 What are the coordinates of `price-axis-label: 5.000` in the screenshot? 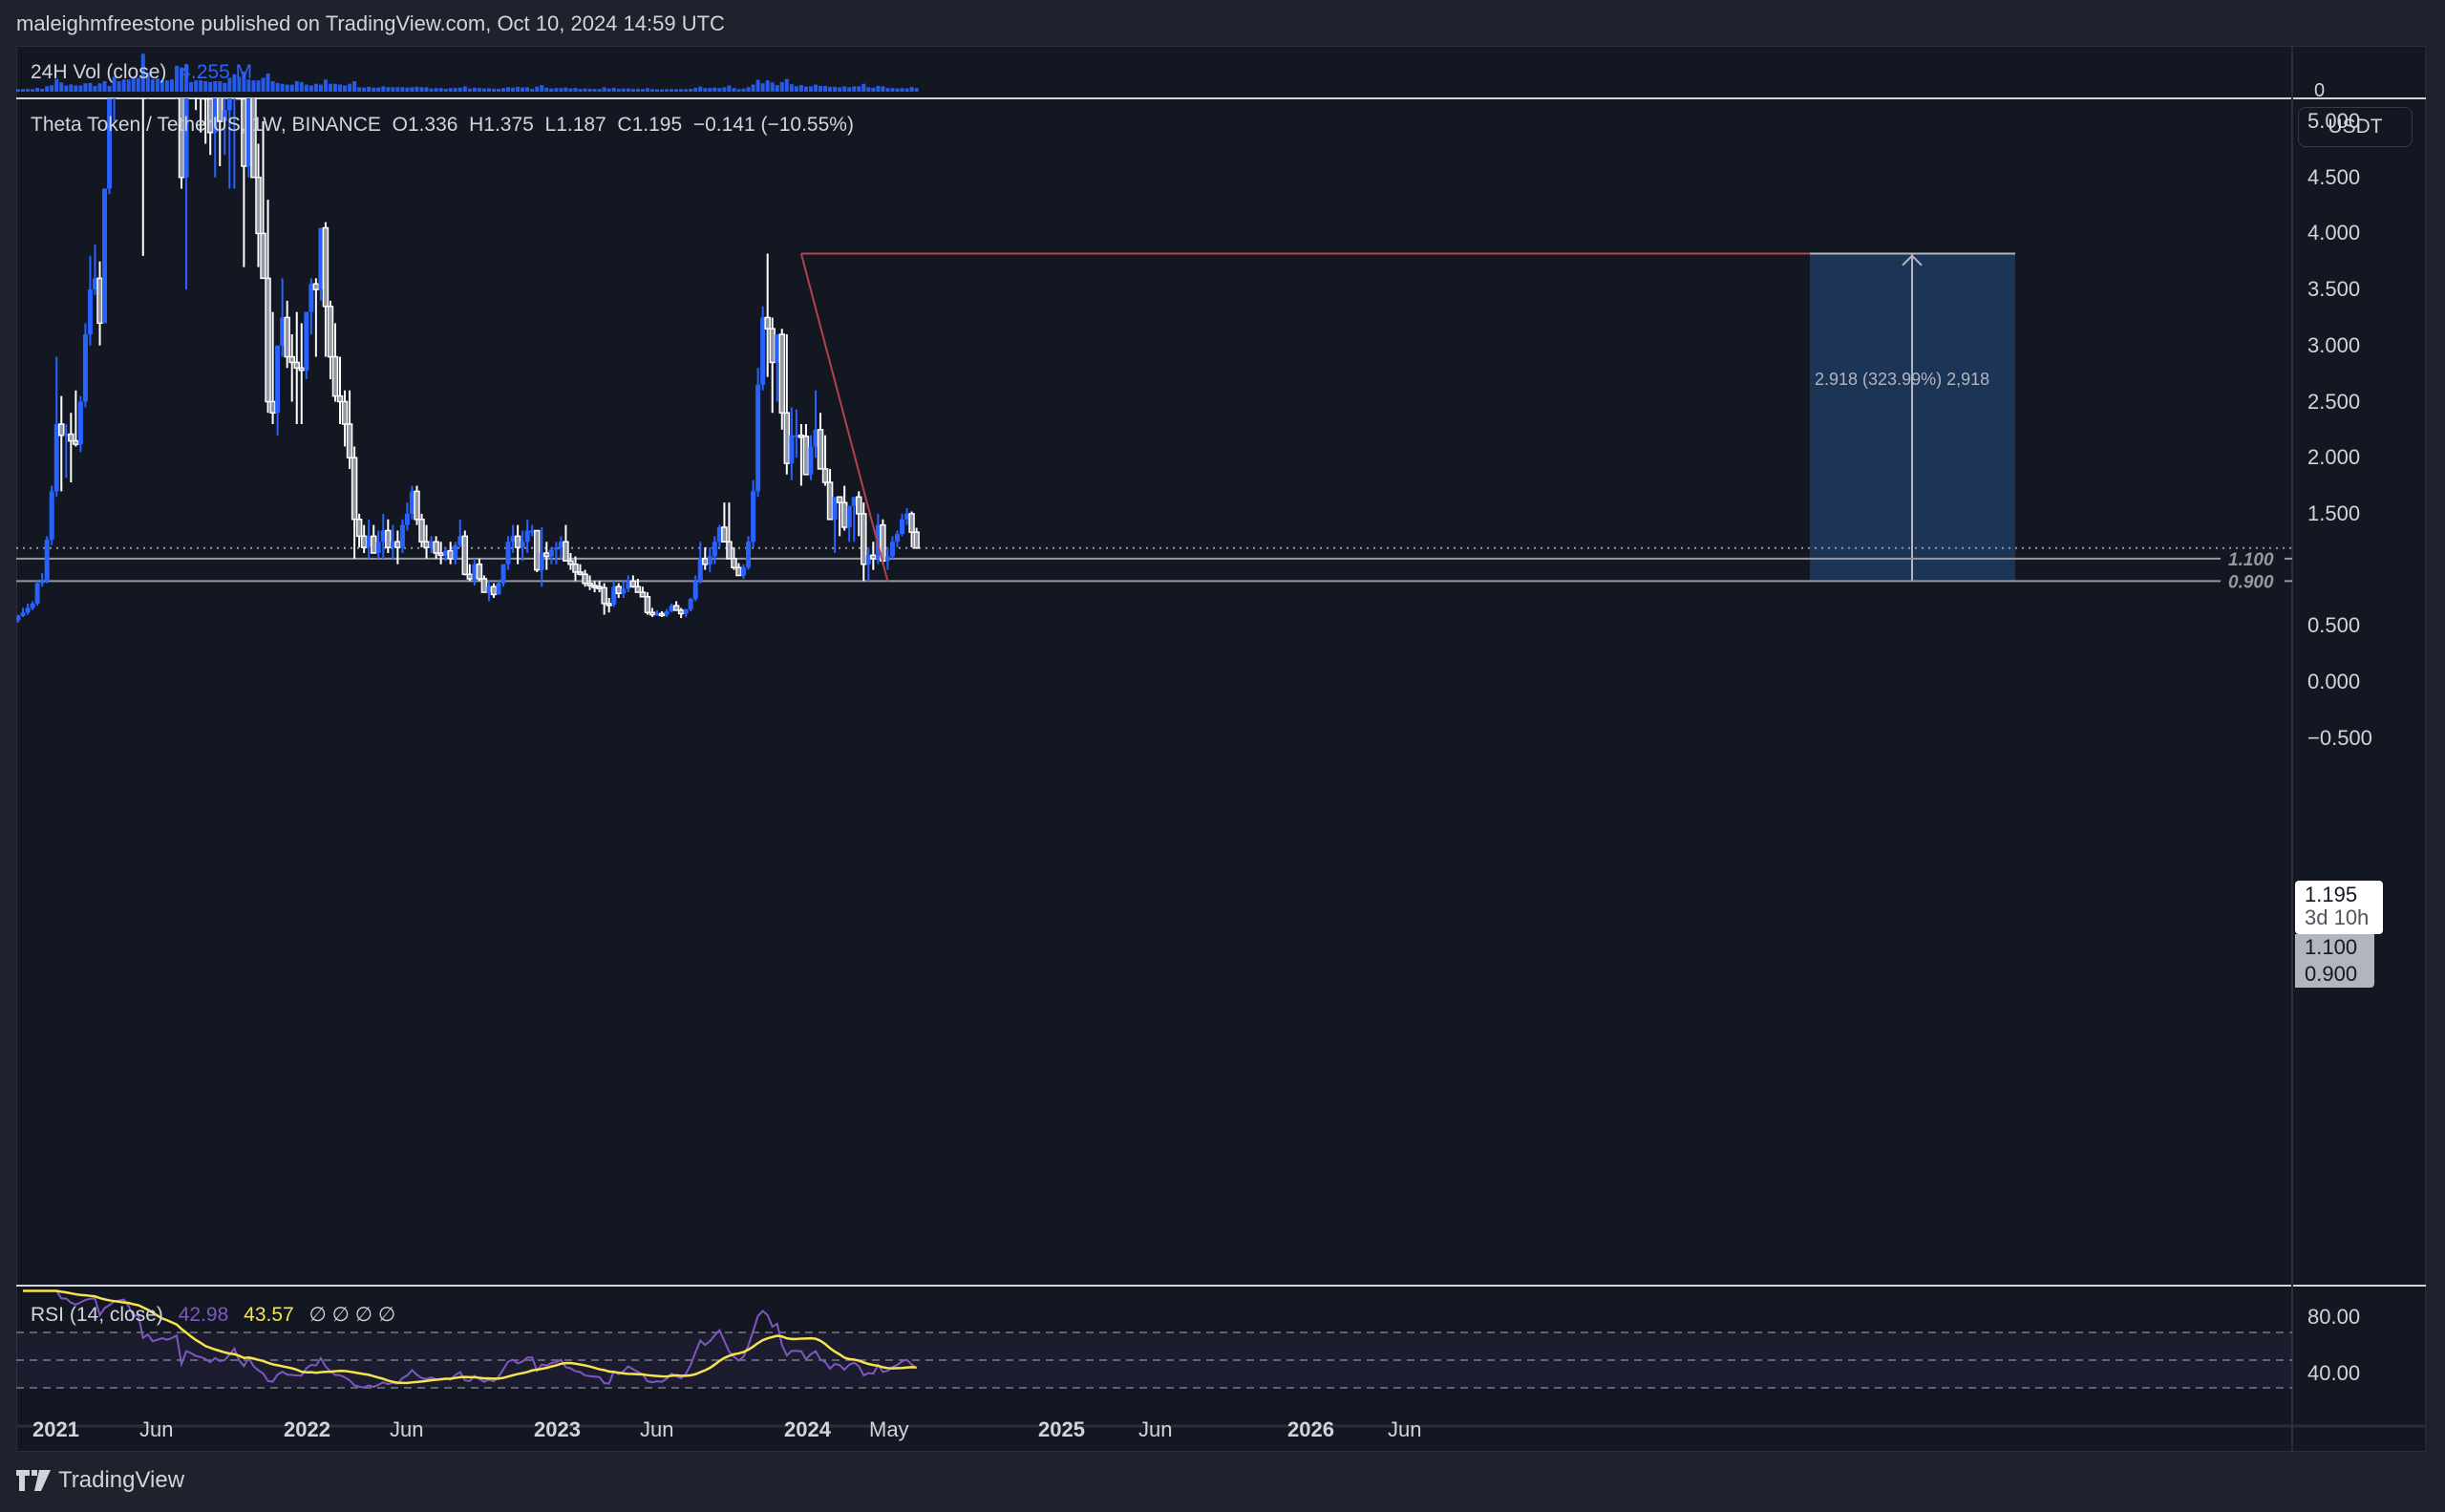 It's located at (2334, 121).